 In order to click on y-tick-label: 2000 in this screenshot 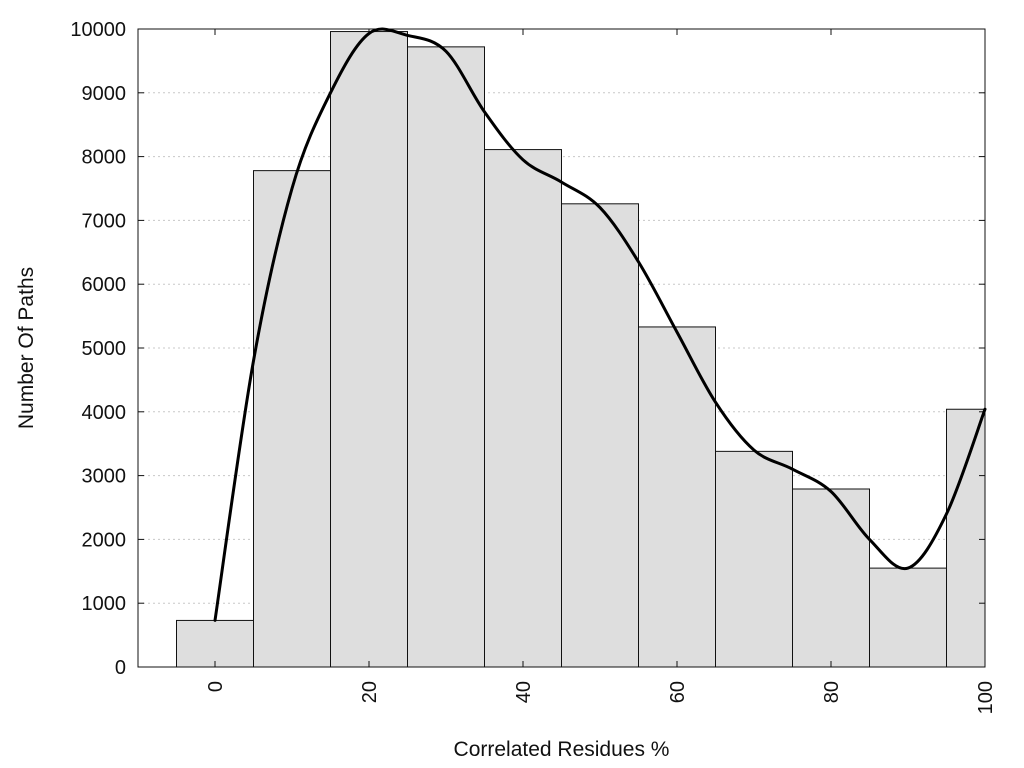, I will do `click(104, 540)`.